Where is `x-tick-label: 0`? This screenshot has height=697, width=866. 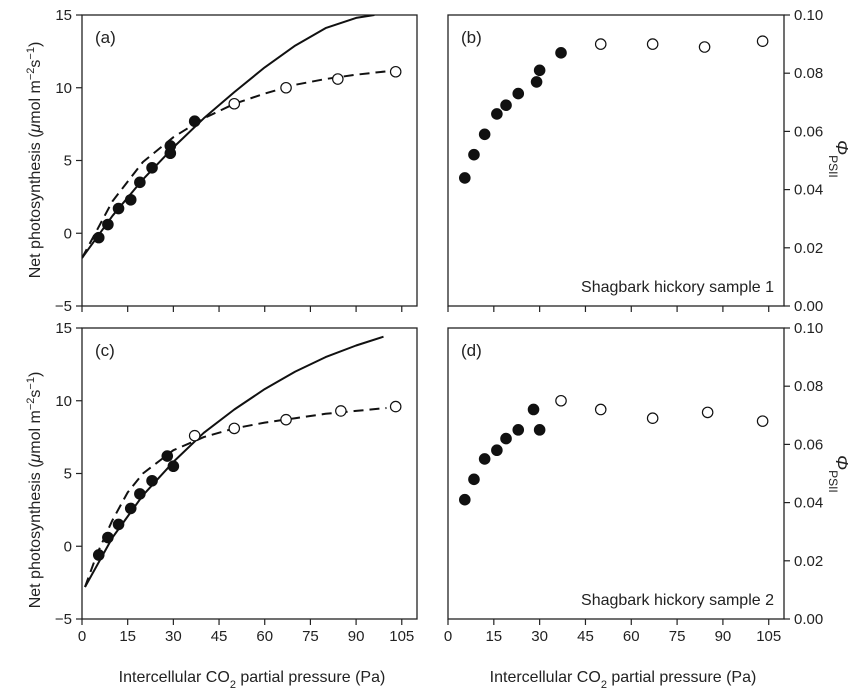
x-tick-label: 0 is located at coordinates (448, 636).